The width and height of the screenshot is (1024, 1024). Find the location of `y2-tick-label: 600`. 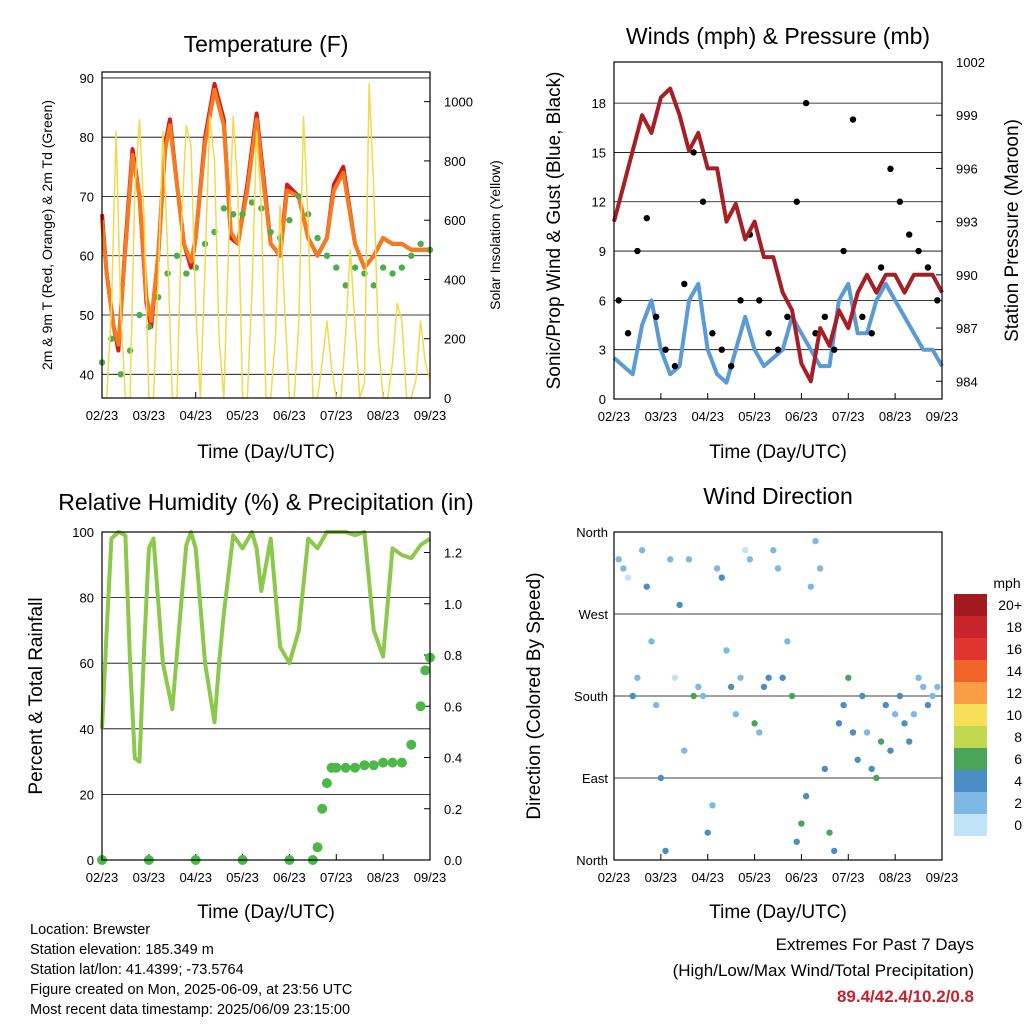

y2-tick-label: 600 is located at coordinates (455, 220).